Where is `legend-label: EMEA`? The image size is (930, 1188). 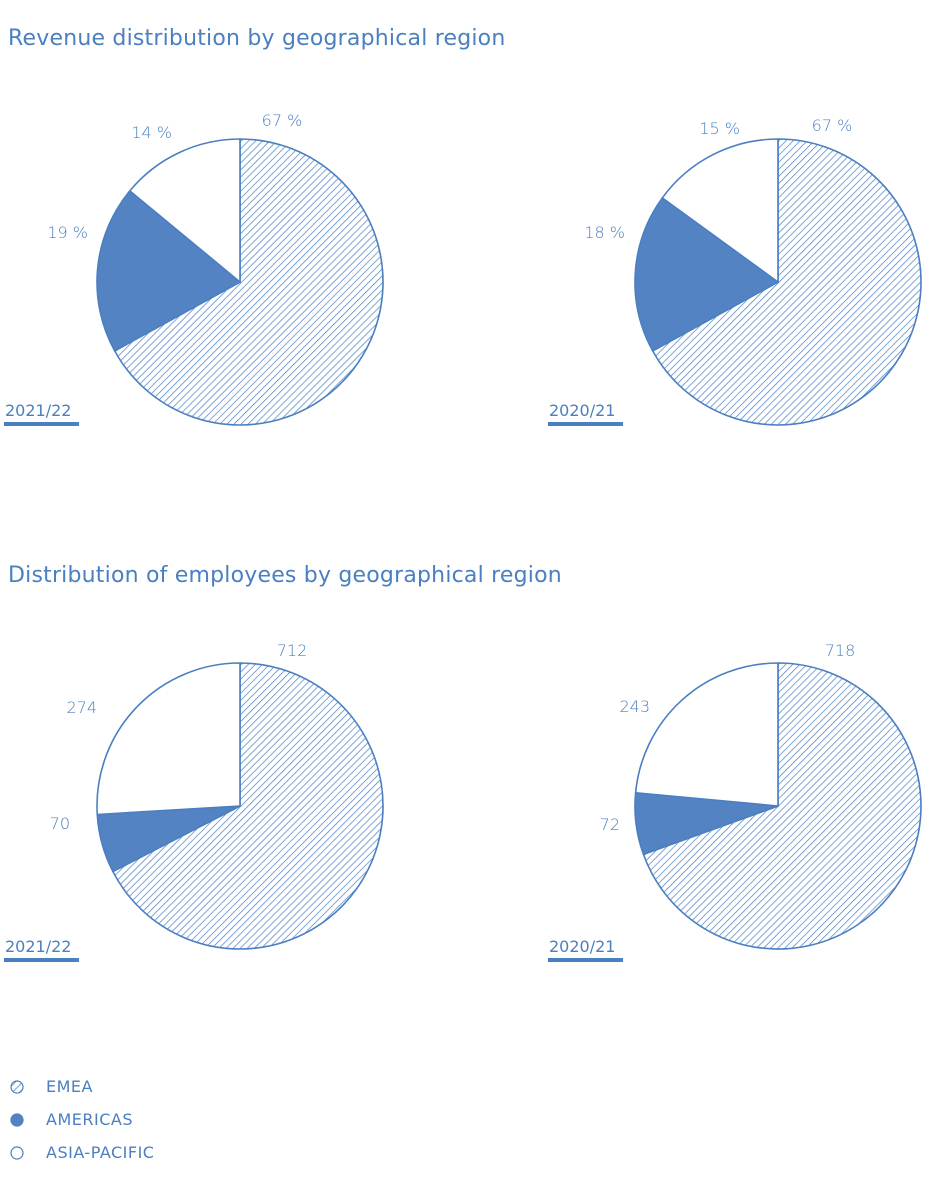
legend-label: EMEA is located at coordinates (69, 1086).